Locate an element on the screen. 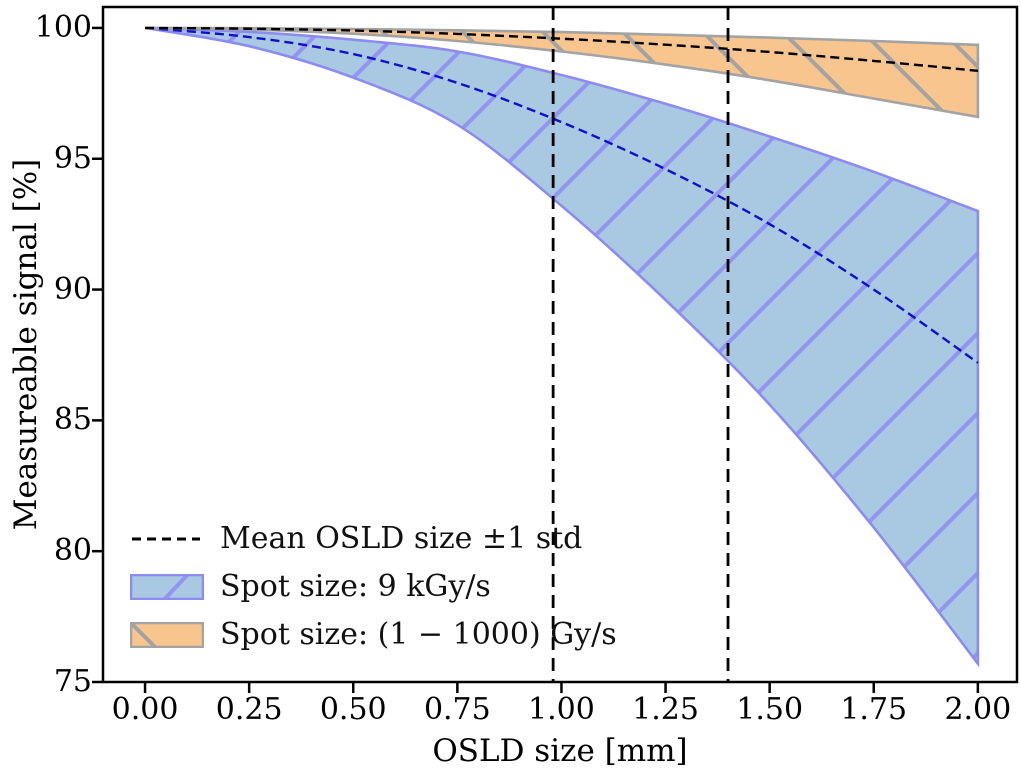  y-tick-label: 100 is located at coordinates (63, 27).